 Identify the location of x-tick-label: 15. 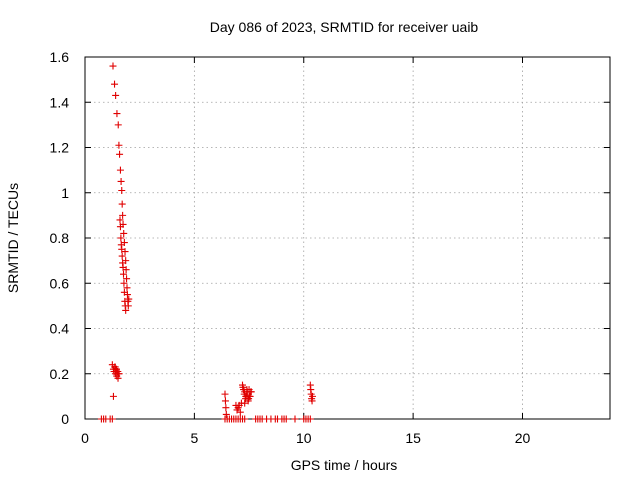
(413, 438).